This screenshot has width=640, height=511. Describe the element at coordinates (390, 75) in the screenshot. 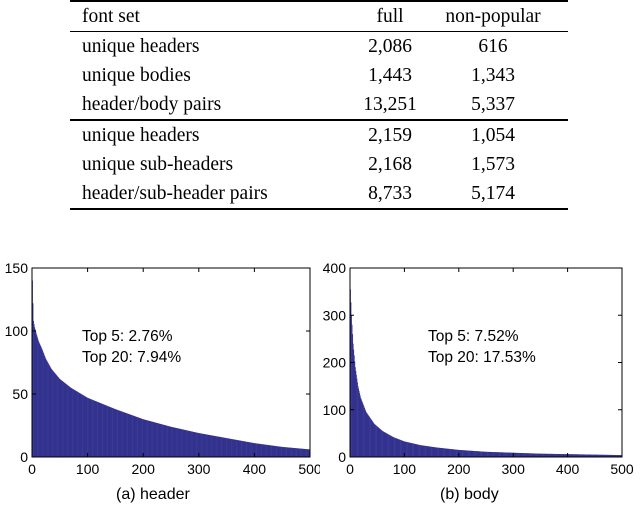

I see `cell-full: 1,443` at that location.